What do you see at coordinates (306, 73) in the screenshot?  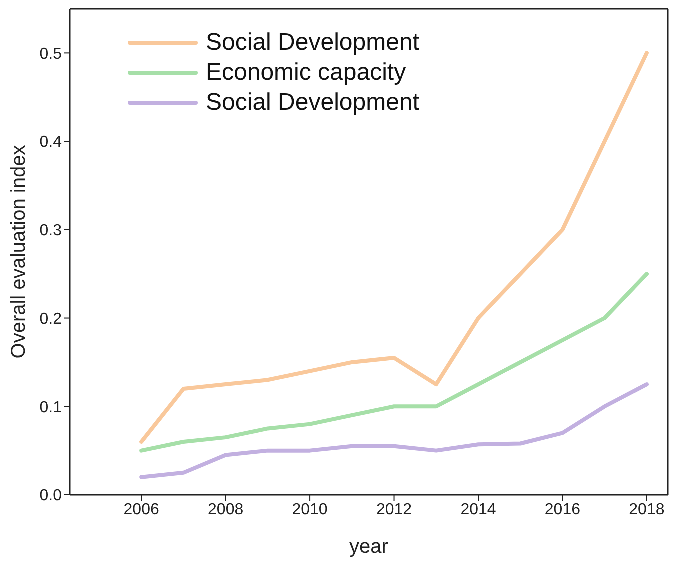 I see `legend-label: Economic capacity` at bounding box center [306, 73].